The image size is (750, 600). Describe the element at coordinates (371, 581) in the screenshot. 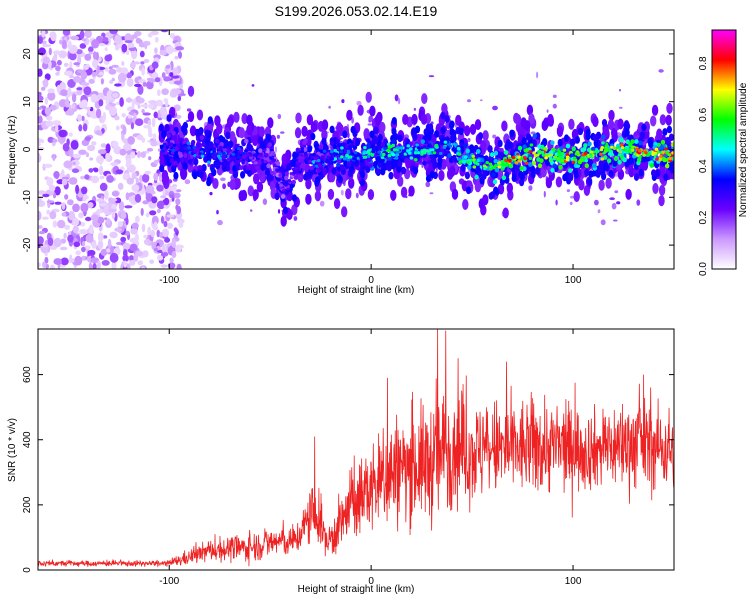

I see `snr-xtick-label: 0` at that location.